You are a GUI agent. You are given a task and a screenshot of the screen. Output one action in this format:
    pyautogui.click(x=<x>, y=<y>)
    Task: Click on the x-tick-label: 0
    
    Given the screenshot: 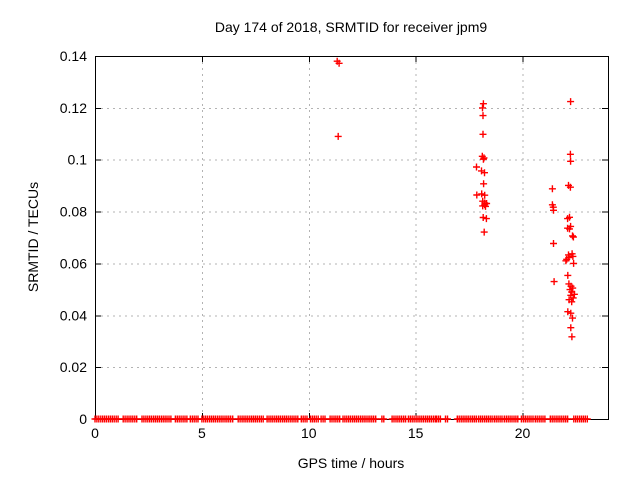 What is the action you would take?
    pyautogui.click(x=95, y=433)
    